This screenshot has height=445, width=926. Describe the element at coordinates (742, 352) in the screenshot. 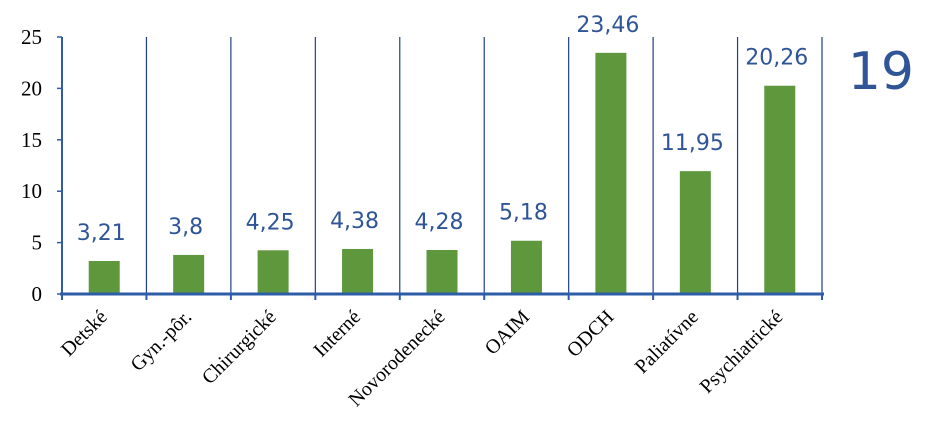

I see `x-tick-label: Psychiatrické` at that location.